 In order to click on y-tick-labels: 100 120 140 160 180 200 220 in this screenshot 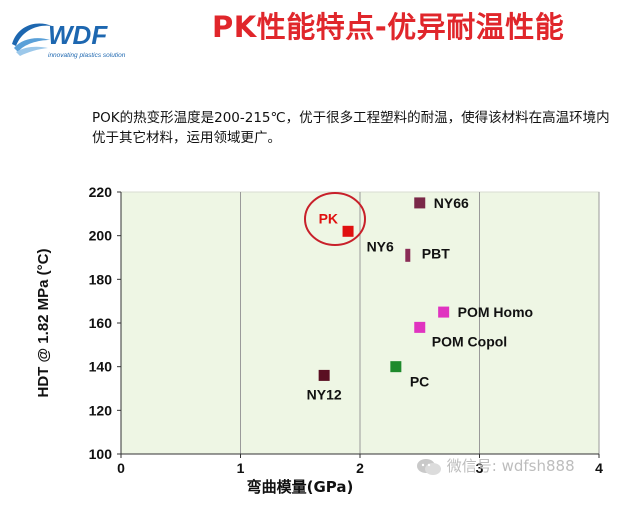, I will do `click(101, 323)`.